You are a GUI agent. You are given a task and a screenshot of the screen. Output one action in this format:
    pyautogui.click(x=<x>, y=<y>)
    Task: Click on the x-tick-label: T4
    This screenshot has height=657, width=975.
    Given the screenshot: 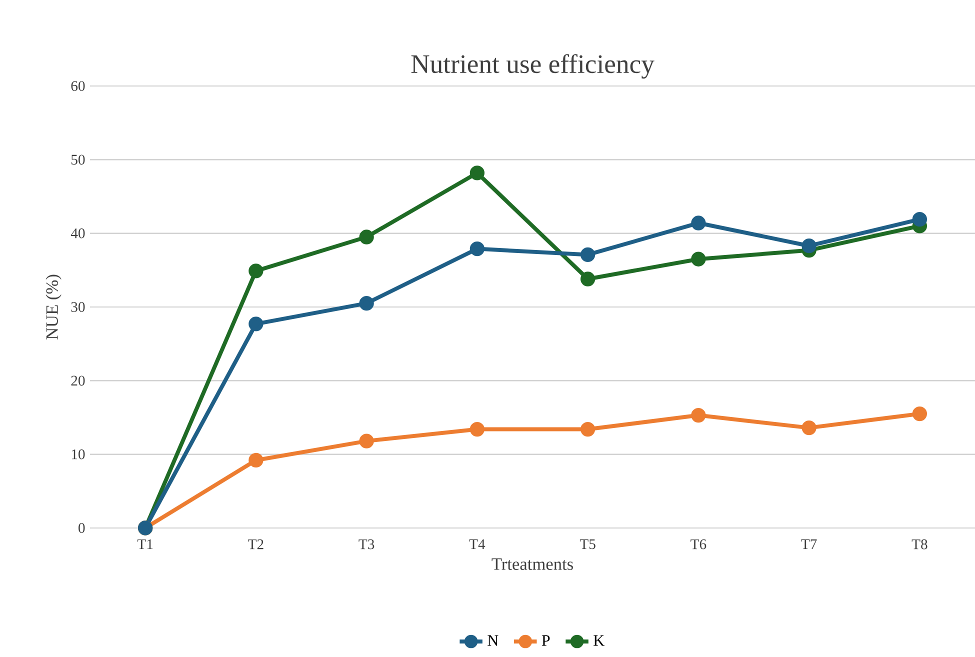 What is the action you would take?
    pyautogui.click(x=477, y=544)
    